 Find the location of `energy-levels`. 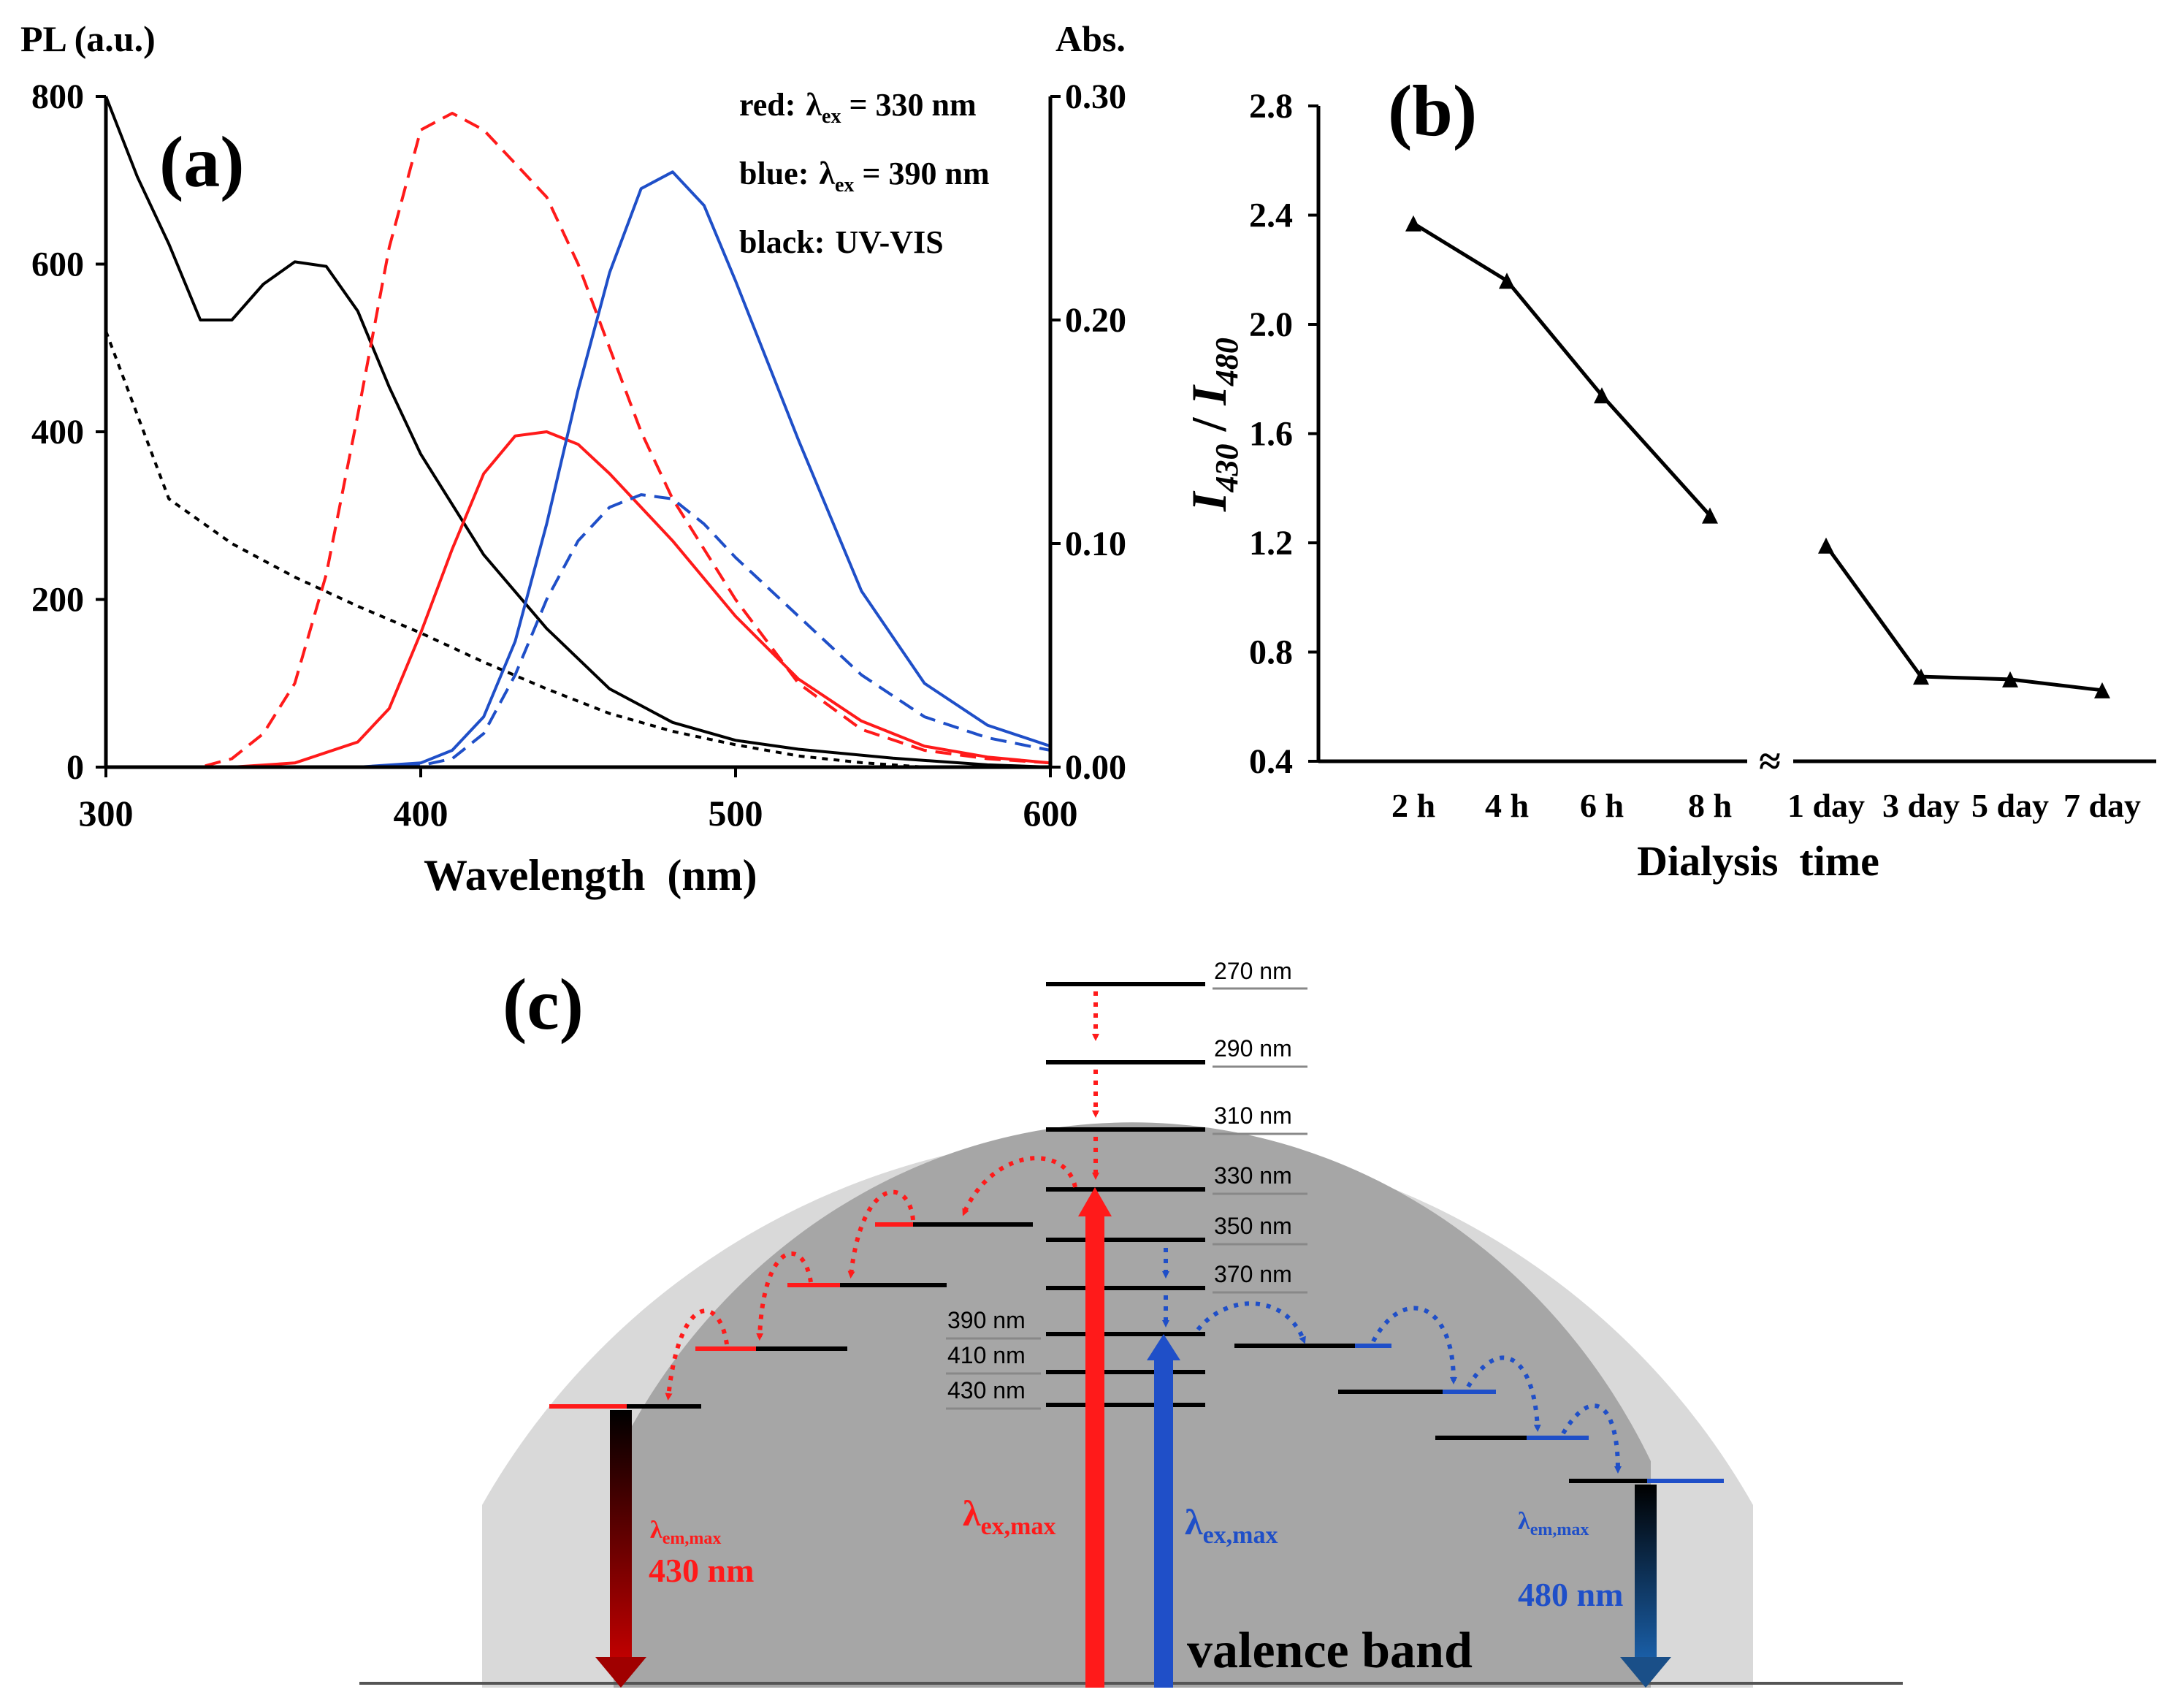

energy-levels is located at coordinates (1125, 1194).